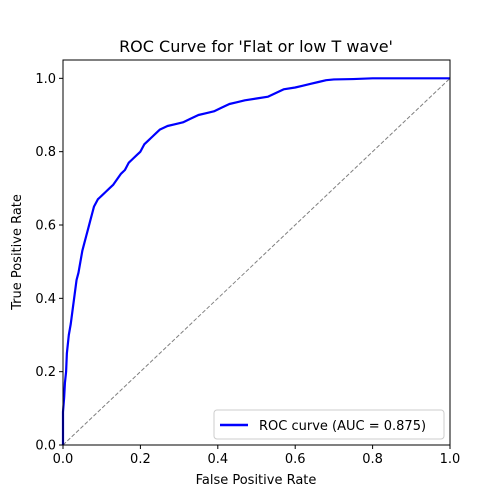 This screenshot has width=500, height=500. What do you see at coordinates (45, 446) in the screenshot?
I see `y-tick-label: 0.0` at bounding box center [45, 446].